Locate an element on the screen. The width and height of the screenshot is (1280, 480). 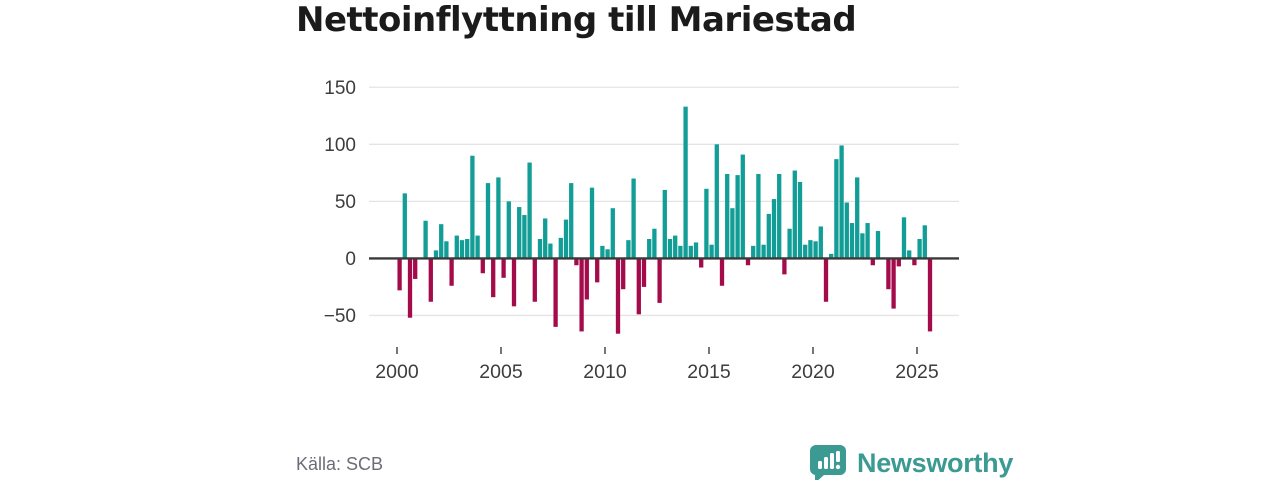
x-axis-tick-label: 2010 is located at coordinates (605, 372).